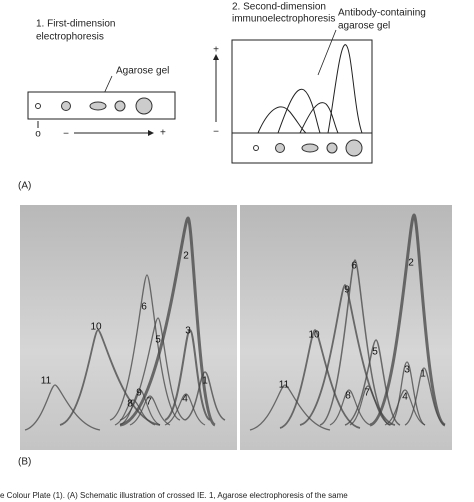  What do you see at coordinates (24, 462) in the screenshot?
I see `panel-label: (B)` at bounding box center [24, 462].